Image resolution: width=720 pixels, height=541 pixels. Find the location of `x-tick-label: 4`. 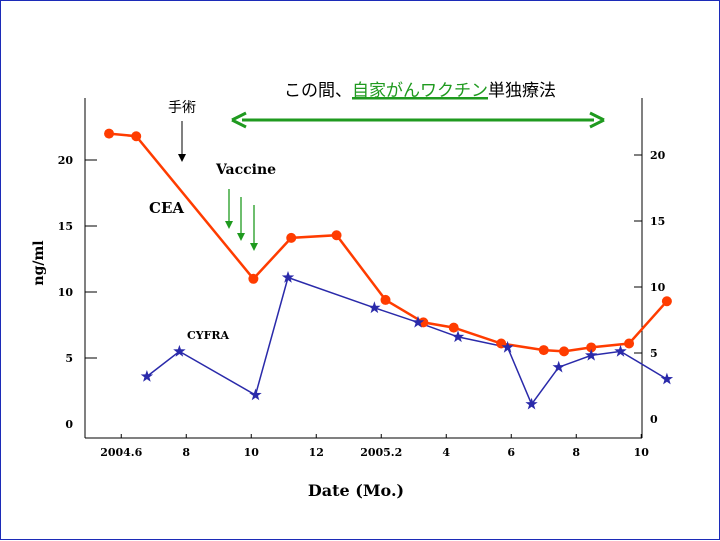

x-tick-label: 4 is located at coordinates (446, 452).